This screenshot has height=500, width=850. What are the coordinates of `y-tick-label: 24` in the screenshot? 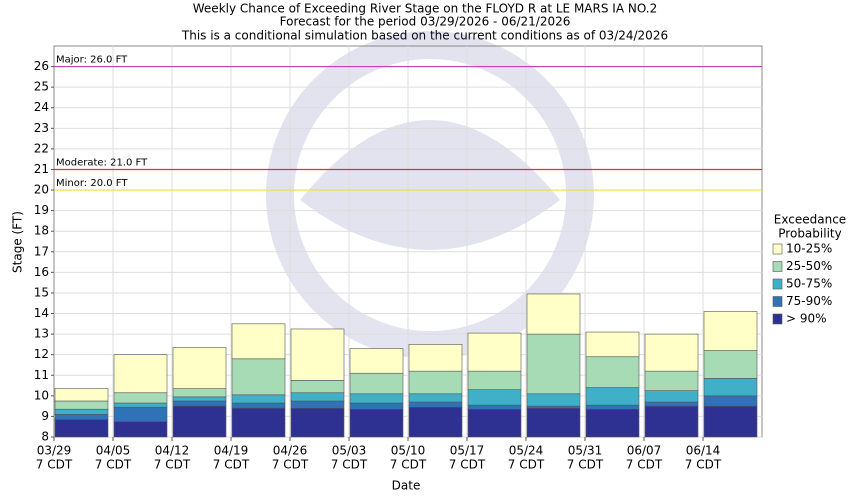 It's located at (41, 107).